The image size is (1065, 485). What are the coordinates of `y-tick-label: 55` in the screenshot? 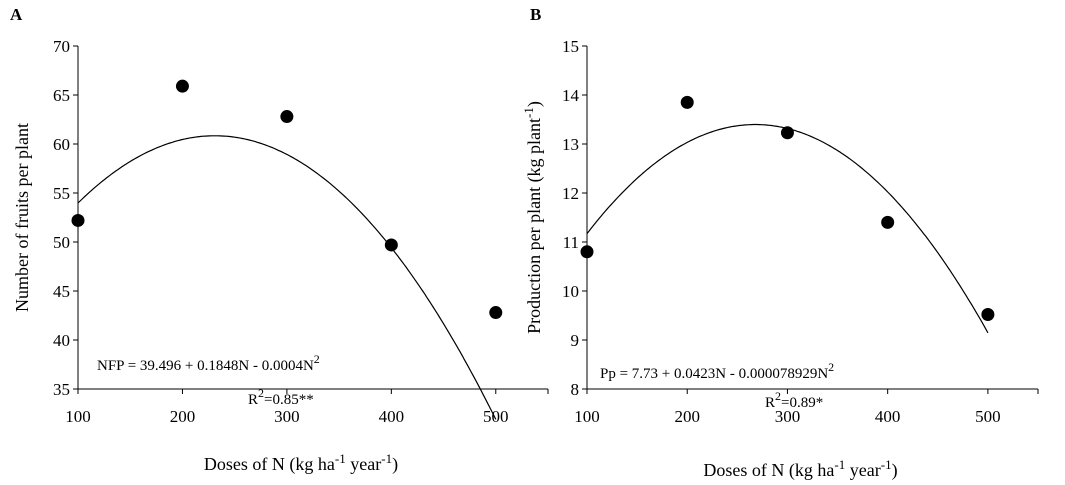 It's located at (61, 193).